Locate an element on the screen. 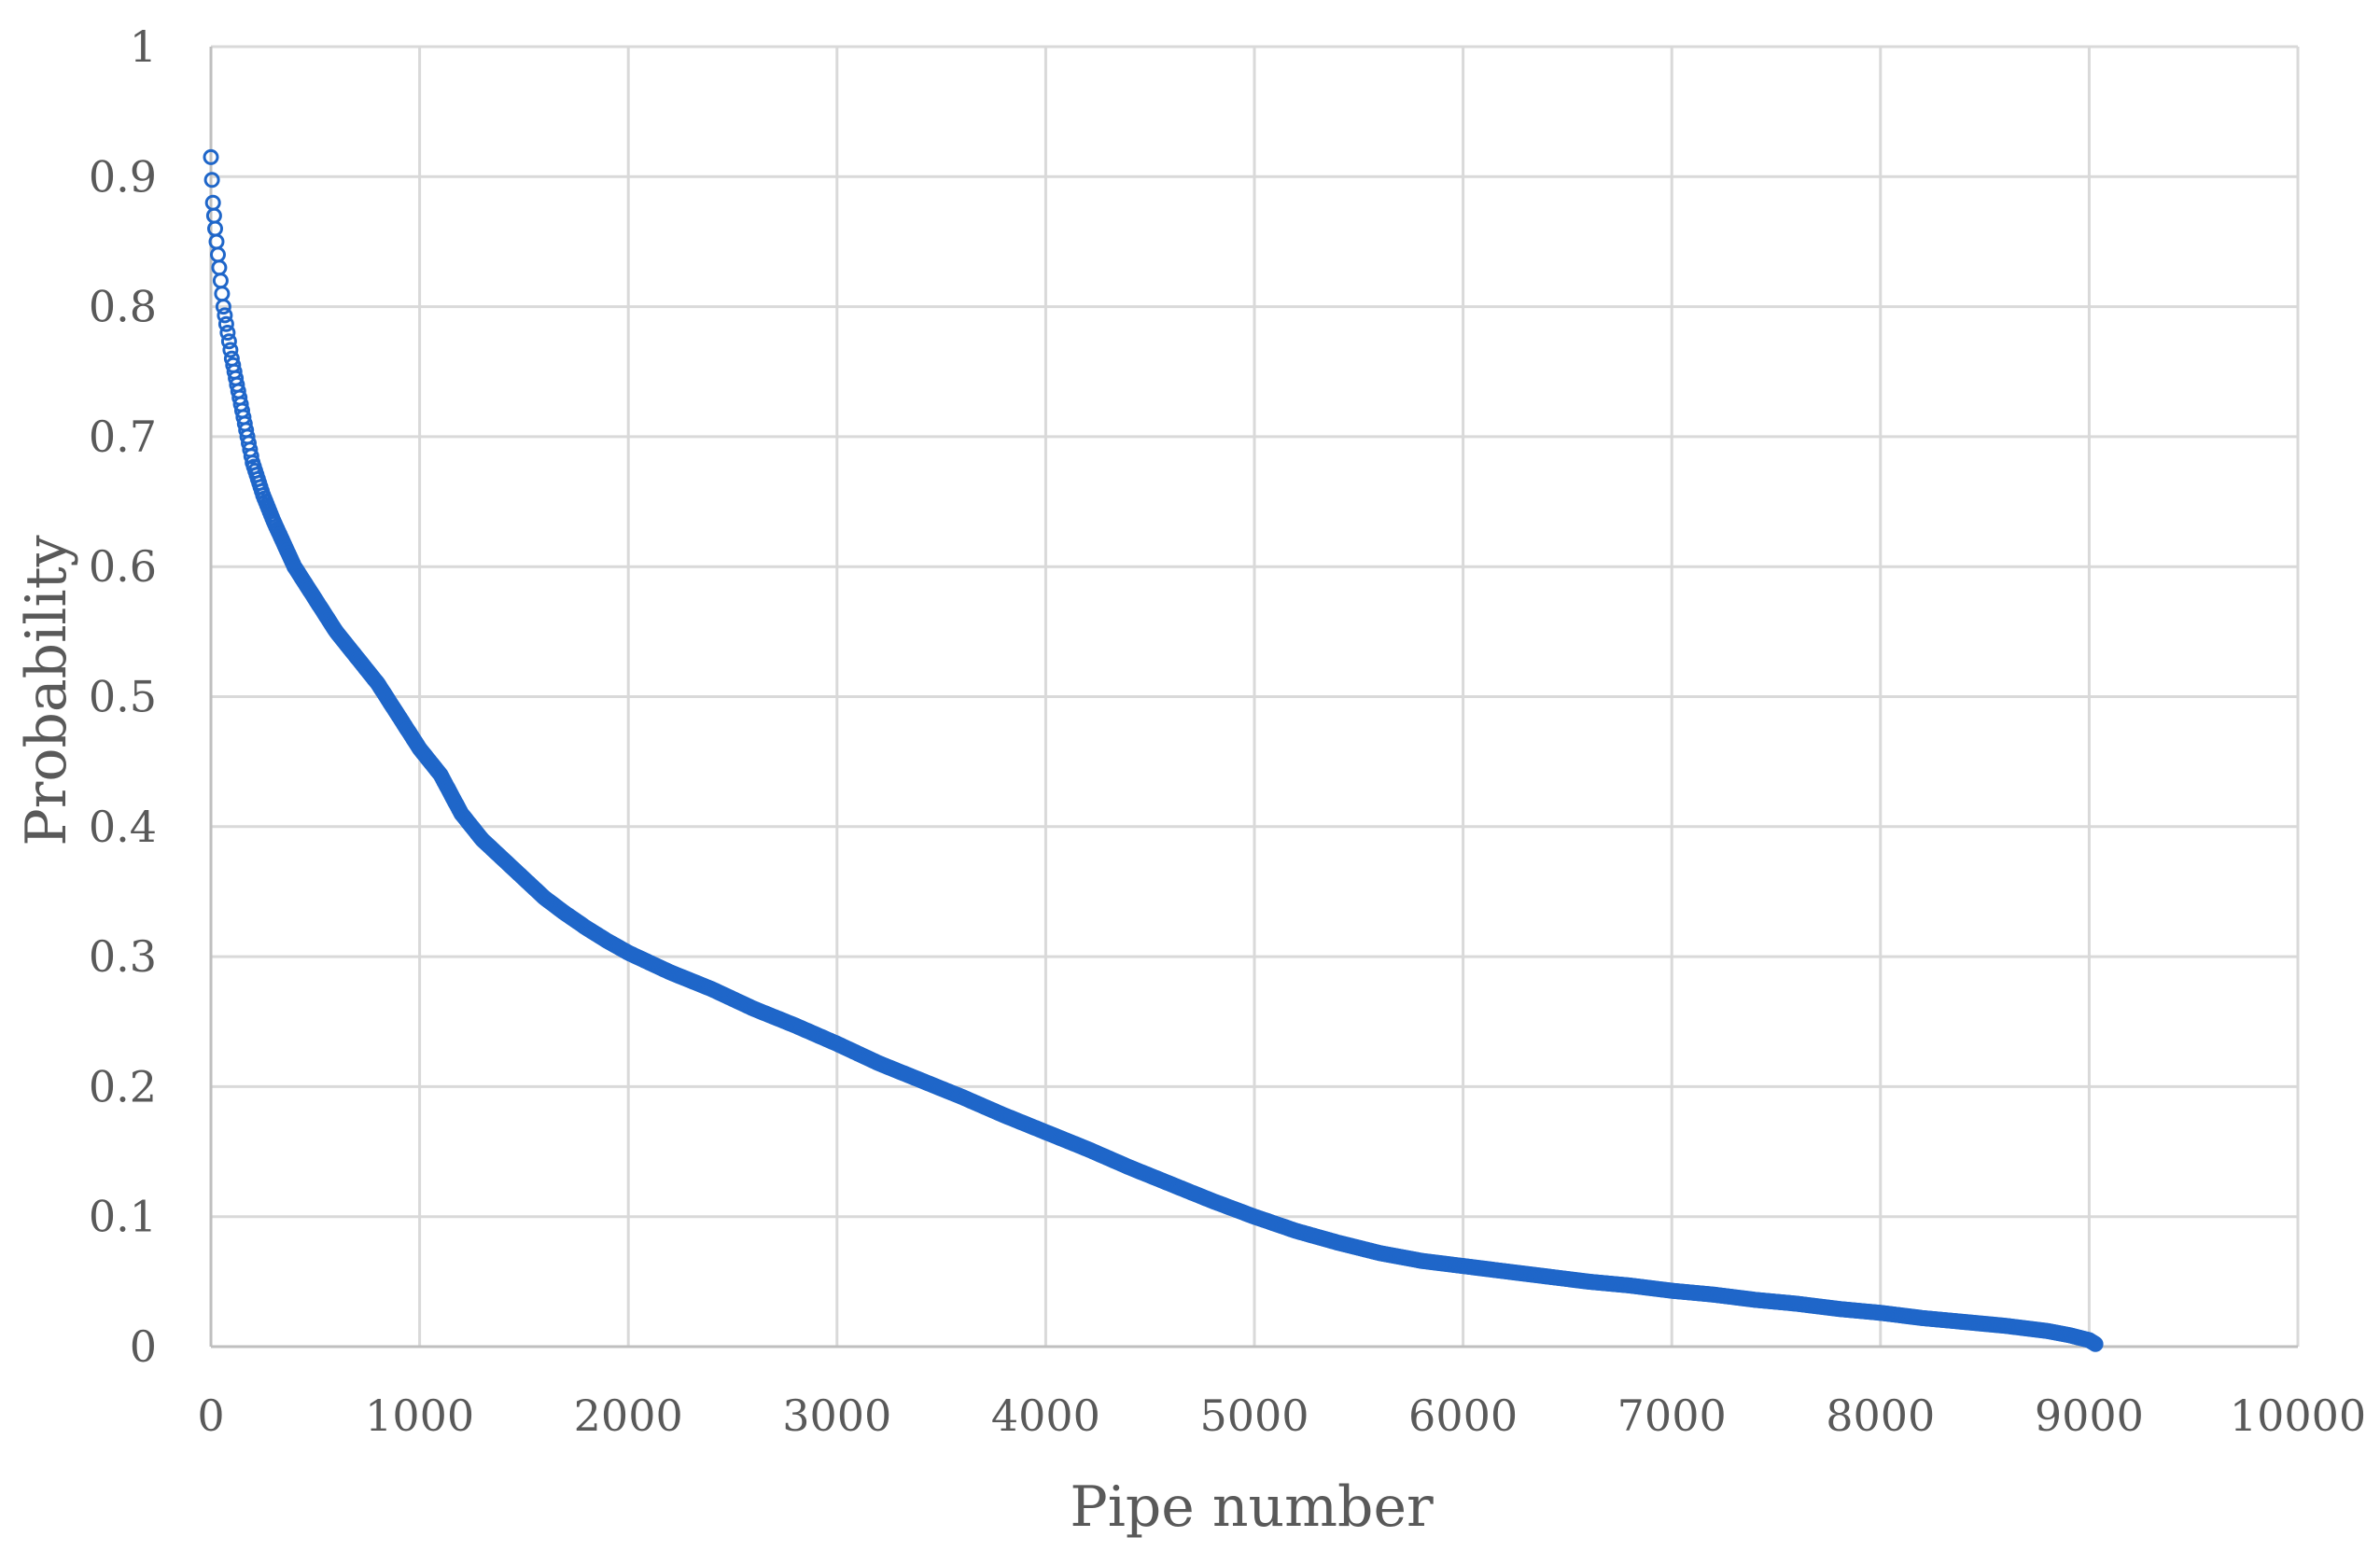 Image resolution: width=2380 pixels, height=1565 pixels. y-tick-label: 0.4 is located at coordinates (123, 827).